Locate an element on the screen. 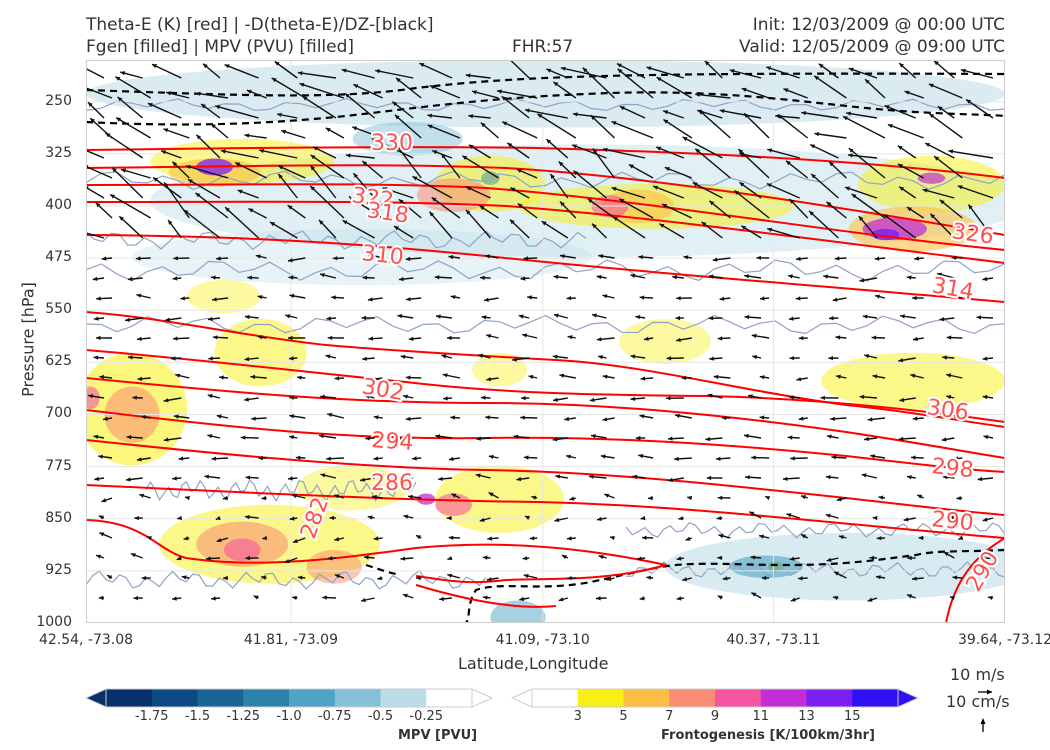 This screenshot has width=1050, height=750. colorbar-tick: -1.0 is located at coordinates (289, 716).